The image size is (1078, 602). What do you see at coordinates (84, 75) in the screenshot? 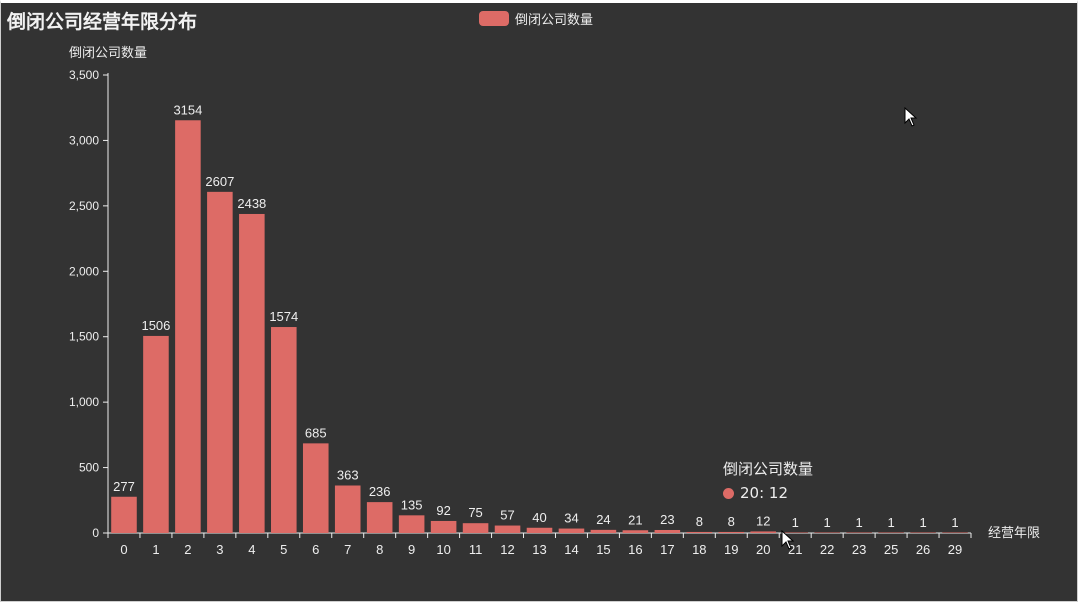
I see `y-tick-label: 3,500` at bounding box center [84, 75].